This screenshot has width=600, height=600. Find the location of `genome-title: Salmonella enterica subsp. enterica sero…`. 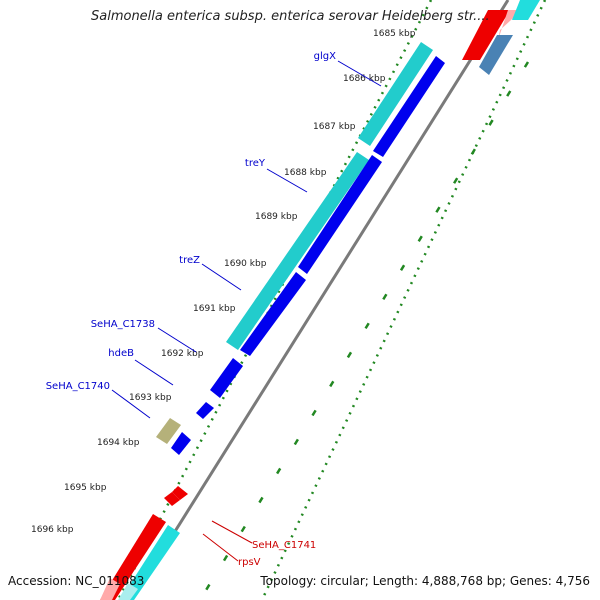

genome-title: Salmonella enterica subsp. enterica sero… is located at coordinates (290, 16).